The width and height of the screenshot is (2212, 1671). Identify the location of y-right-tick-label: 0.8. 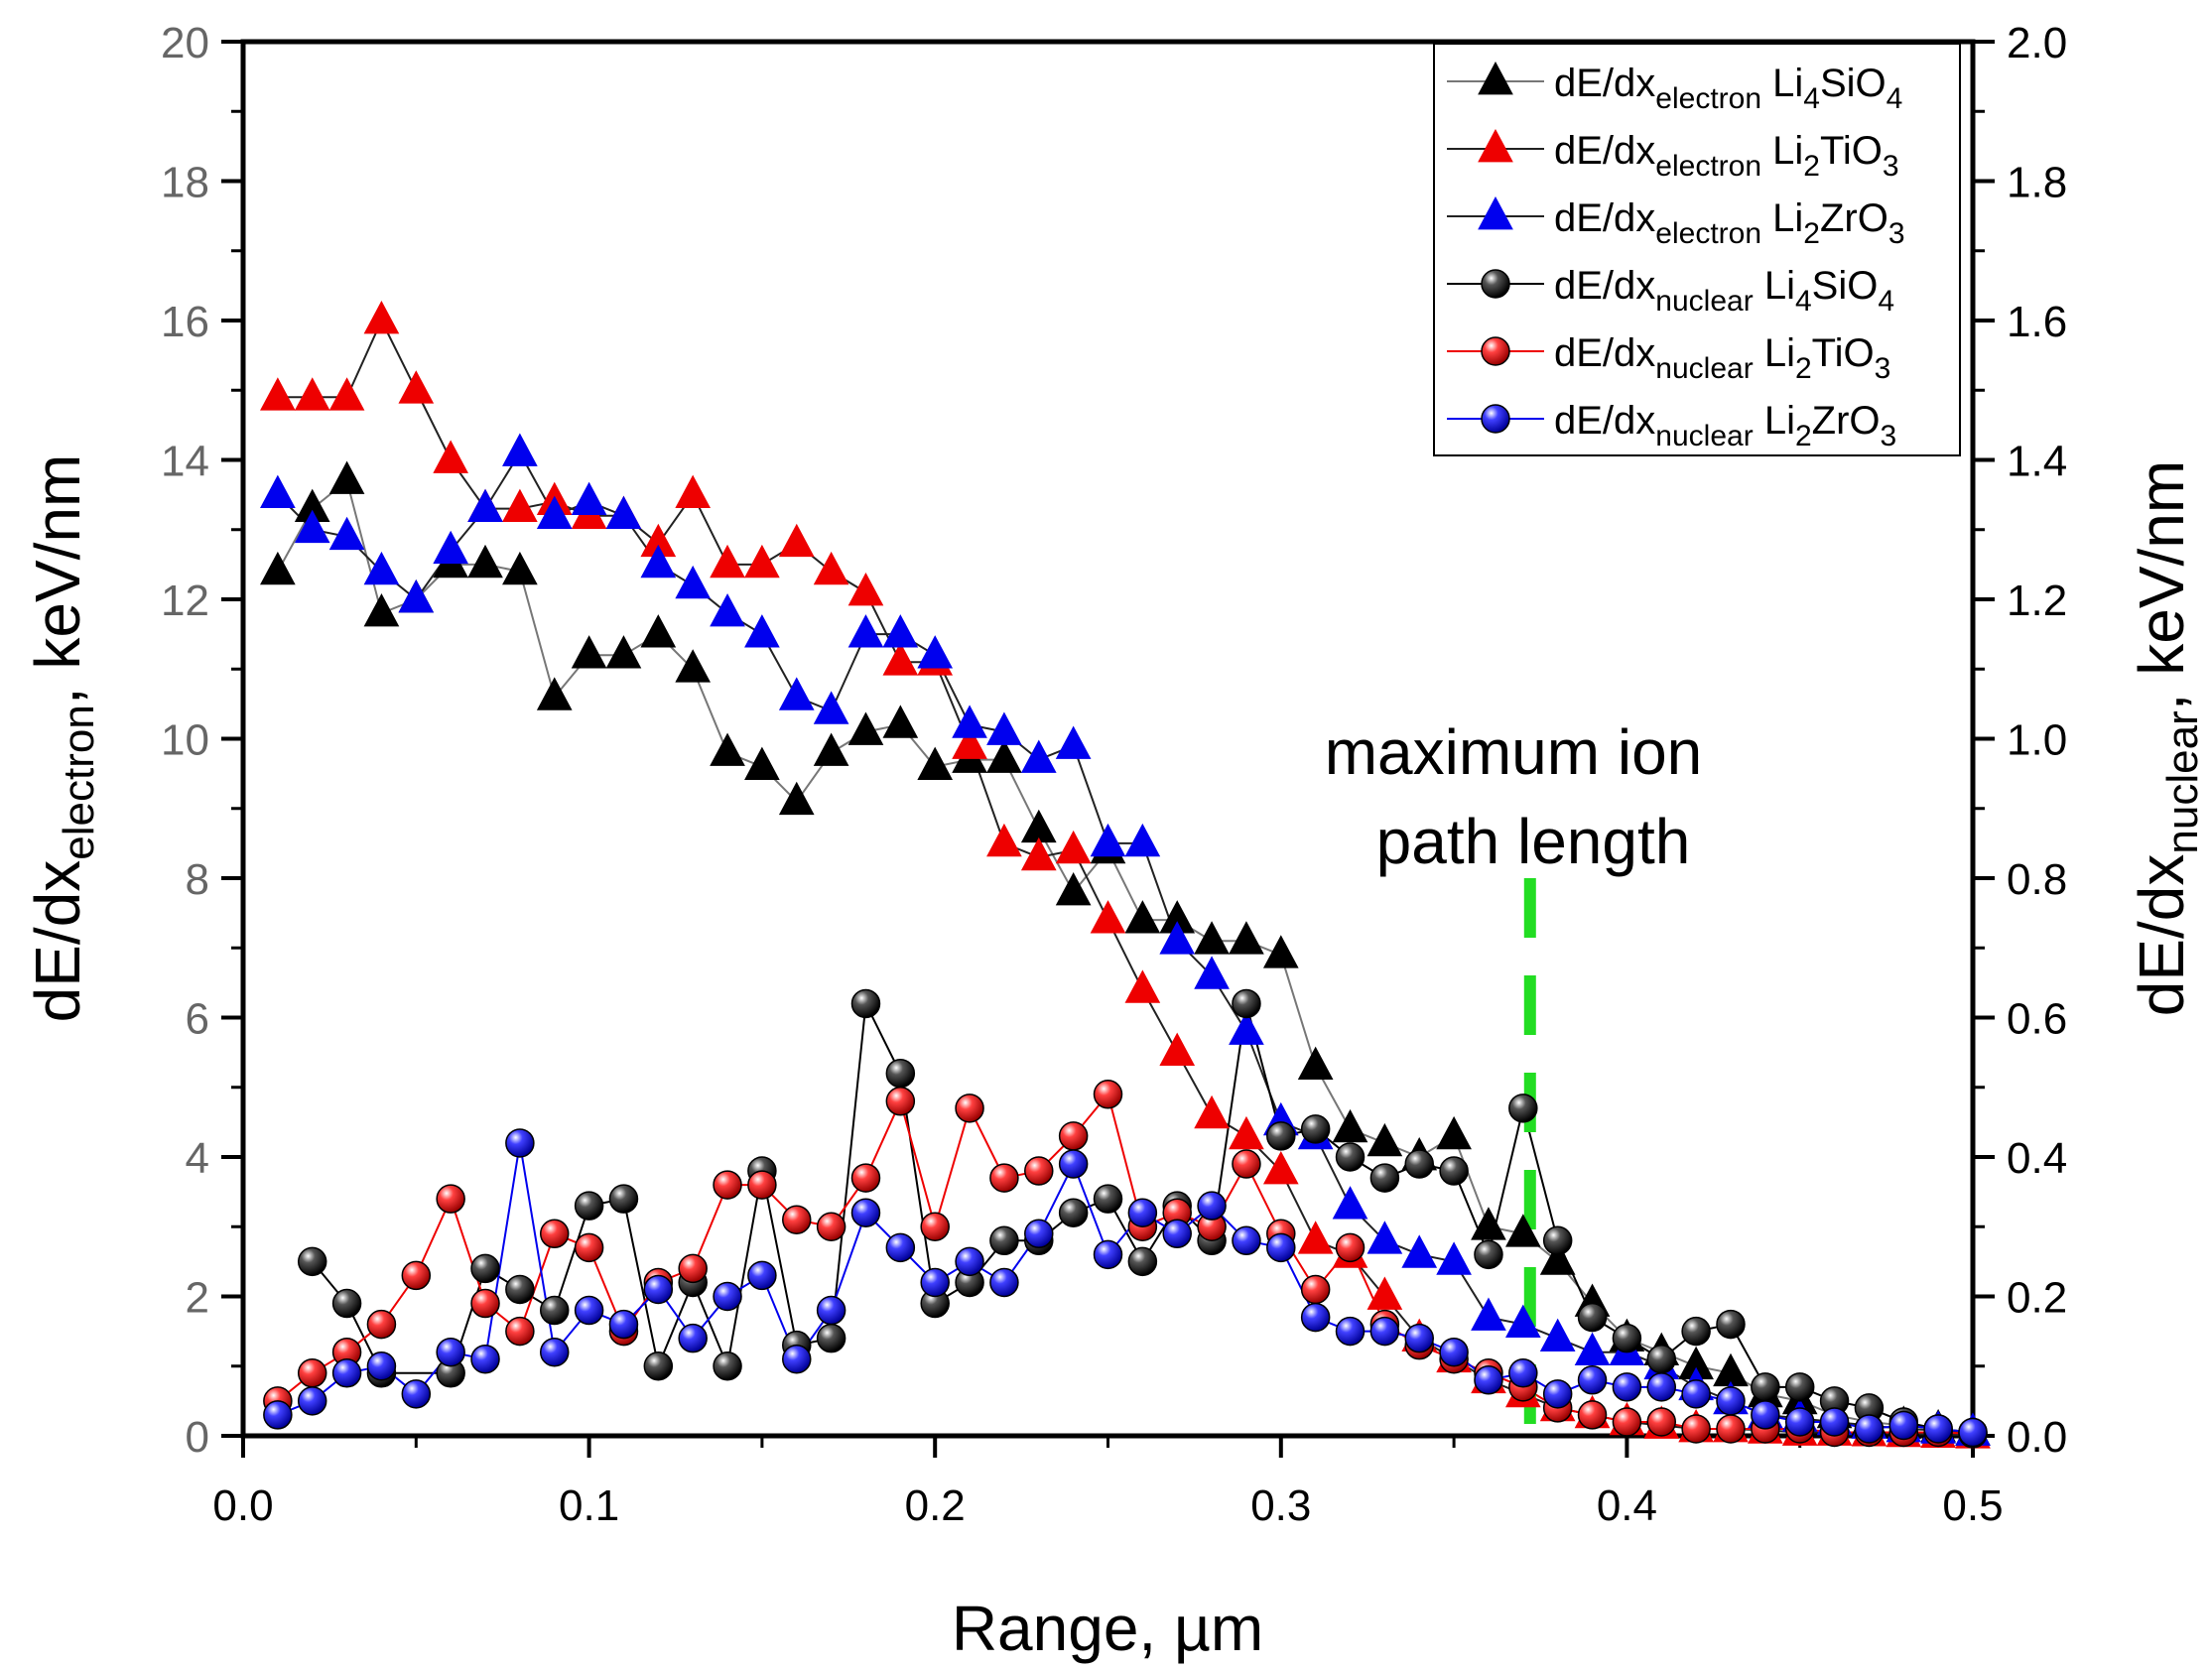
(2037, 879).